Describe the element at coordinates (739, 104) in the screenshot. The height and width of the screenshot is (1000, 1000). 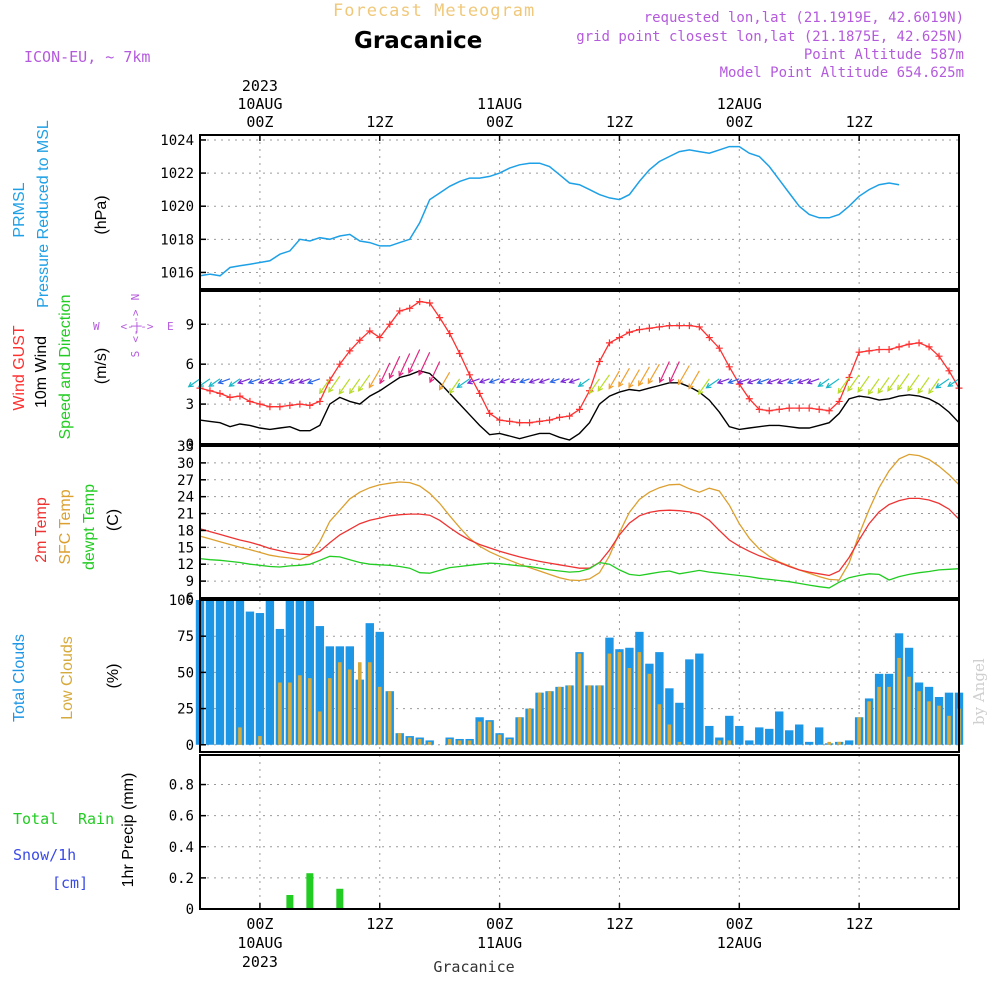
I see `top-time-label: 12AUG` at that location.